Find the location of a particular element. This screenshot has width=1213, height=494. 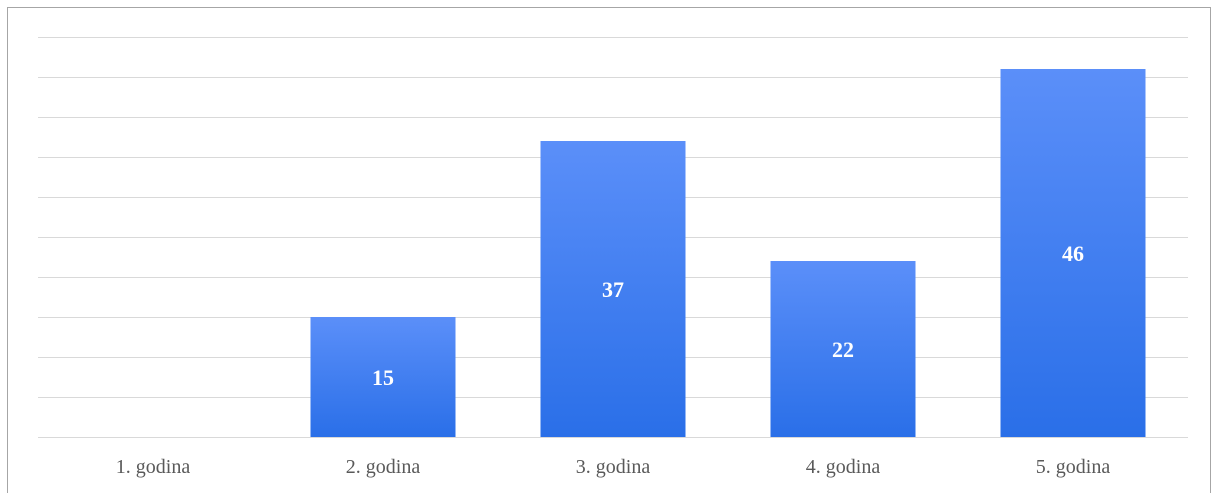

x-tick-label-4: 4. godina is located at coordinates (843, 467).